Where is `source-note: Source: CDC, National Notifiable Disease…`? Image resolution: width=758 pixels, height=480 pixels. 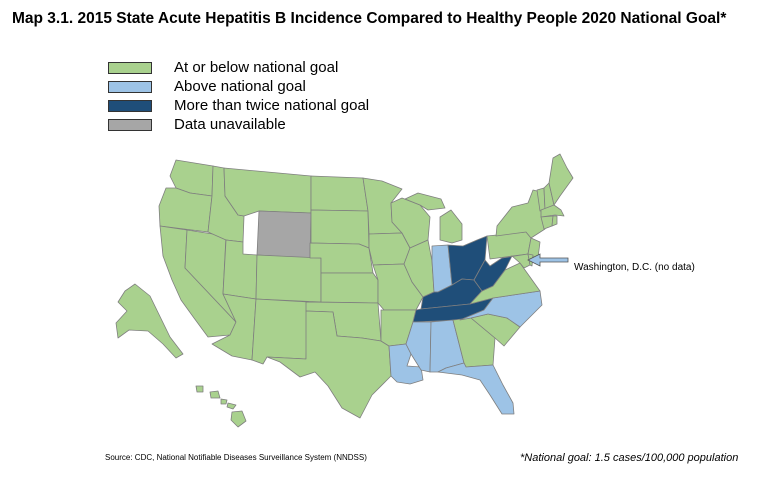 source-note: Source: CDC, National Notifiable Disease… is located at coordinates (236, 457).